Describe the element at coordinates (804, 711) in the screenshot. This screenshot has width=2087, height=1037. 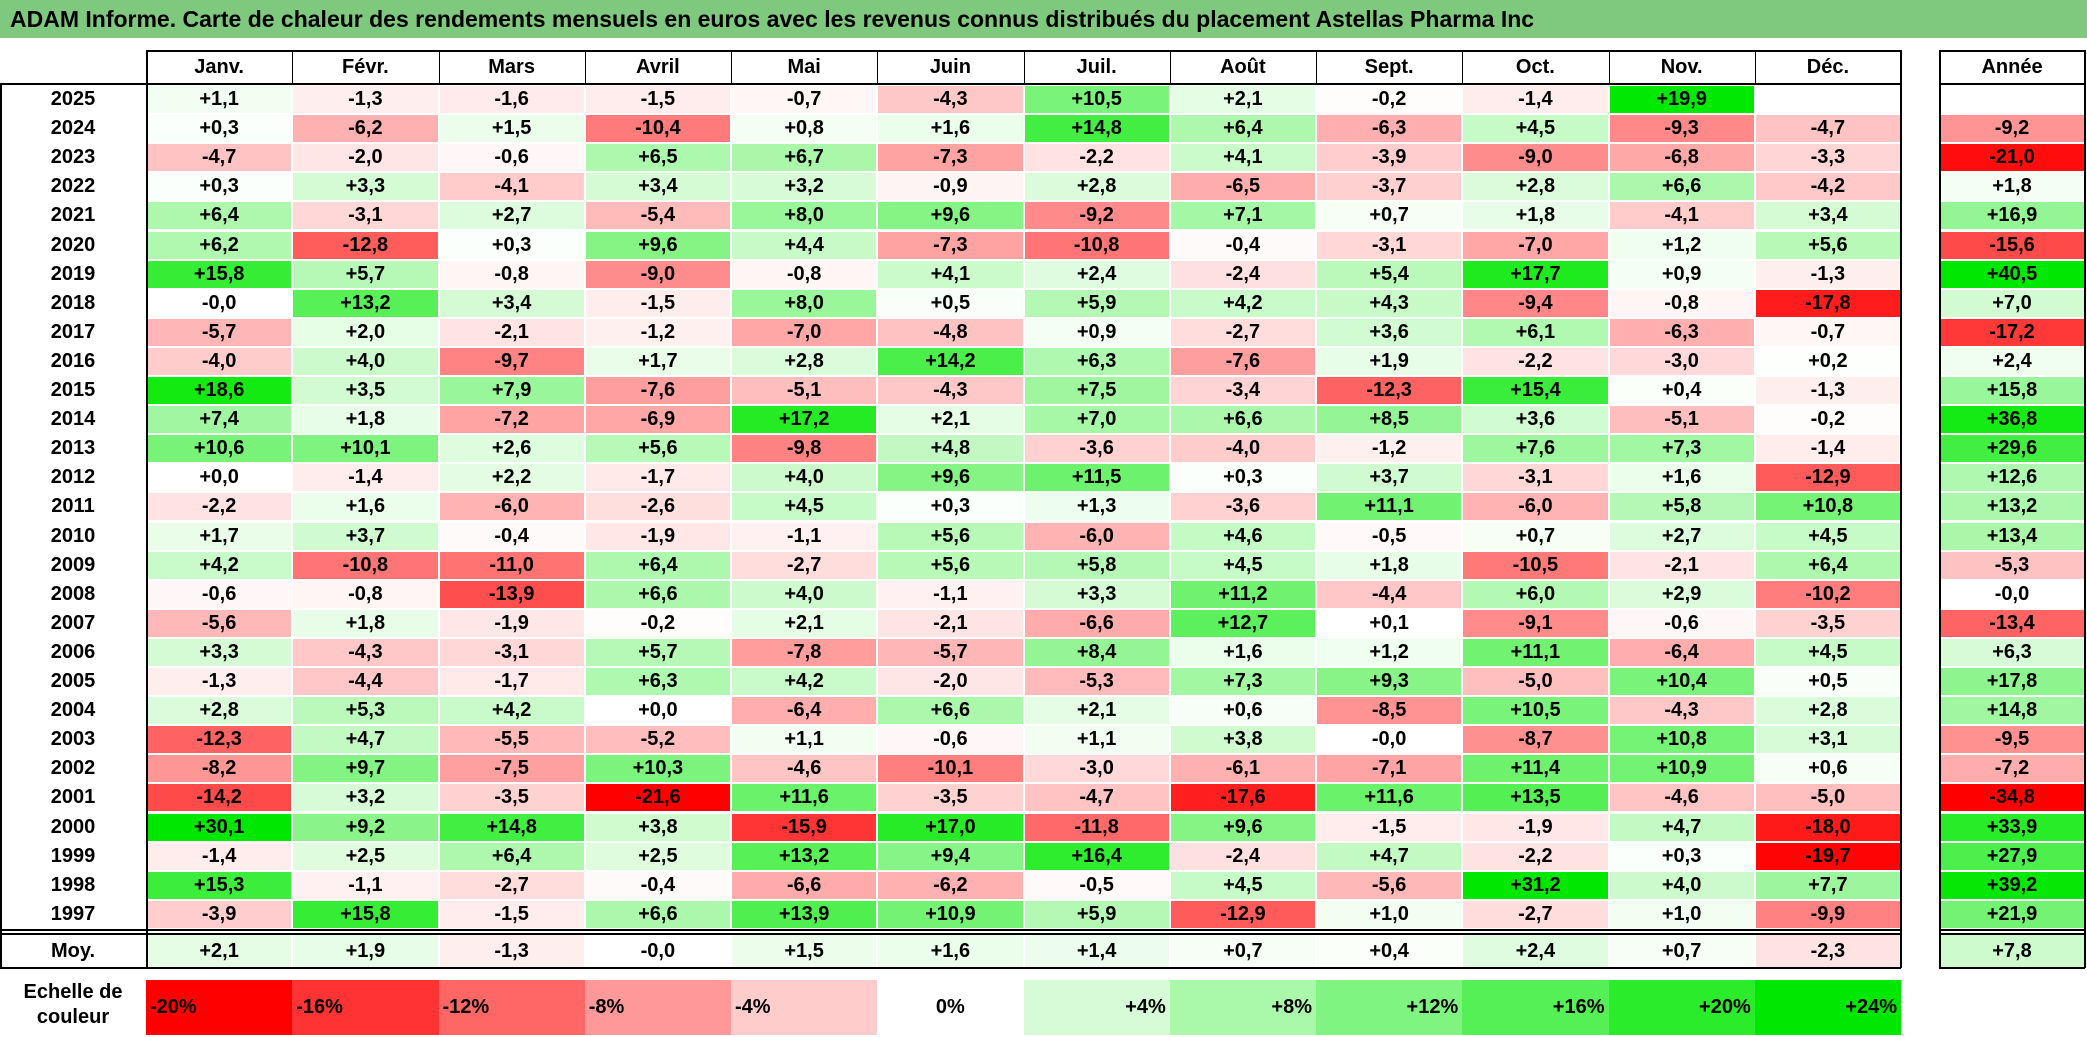
I see `heat-cell: -6,4` at that location.